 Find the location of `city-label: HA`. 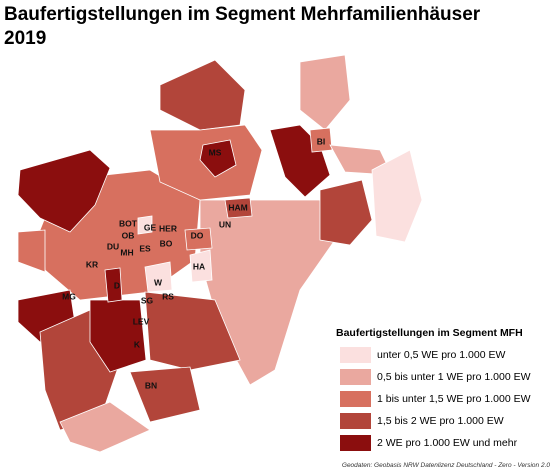

city-label: HA is located at coordinates (199, 266).